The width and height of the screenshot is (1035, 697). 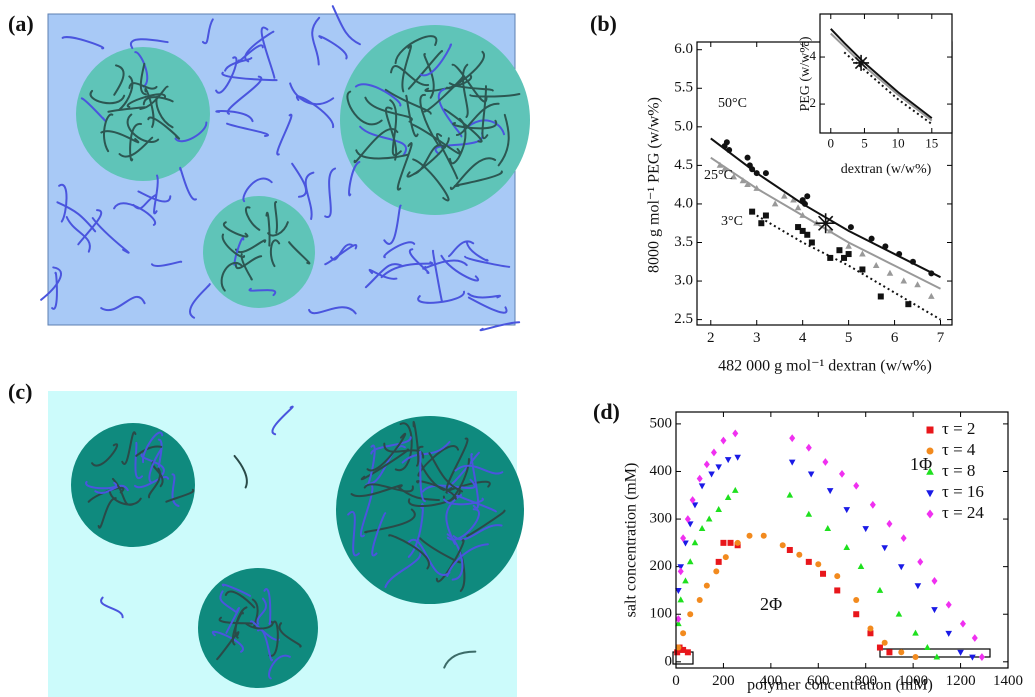 I want to click on x-tick-label: 6, so click(x=895, y=338).